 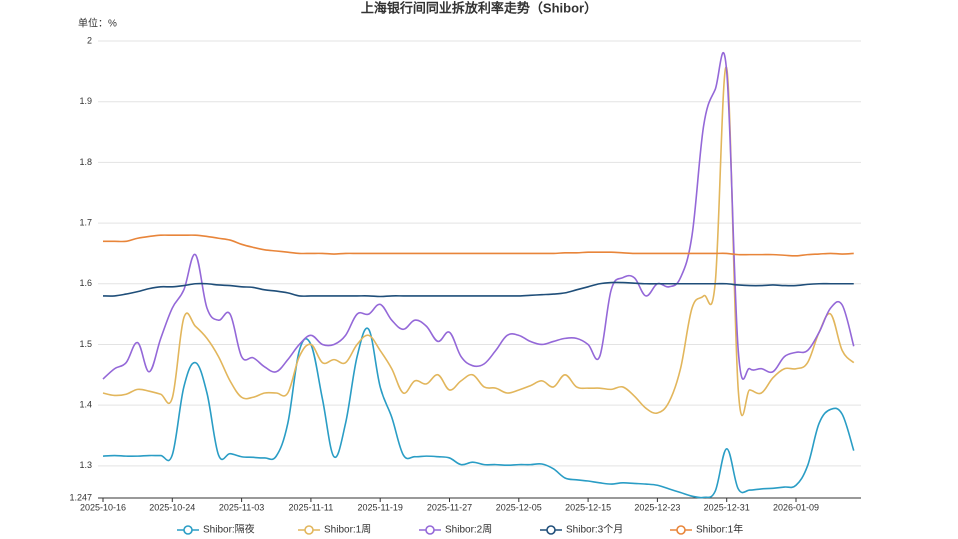 I want to click on legend-item: Shibor:3个月, so click(x=581, y=530).